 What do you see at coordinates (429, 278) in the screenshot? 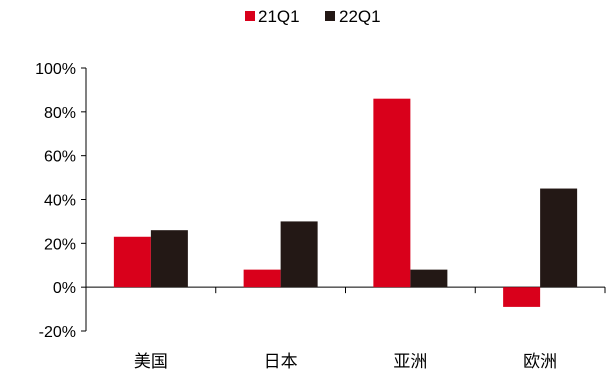
I see `bar-22Q1-亚洲` at bounding box center [429, 278].